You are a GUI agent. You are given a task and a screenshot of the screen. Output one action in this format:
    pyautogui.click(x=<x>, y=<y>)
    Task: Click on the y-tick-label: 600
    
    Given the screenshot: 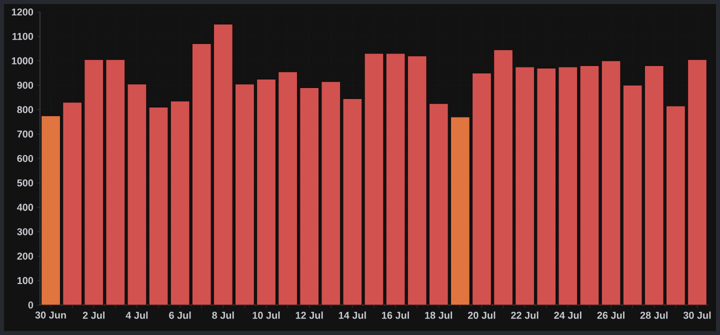 What is the action you would take?
    pyautogui.click(x=25, y=158)
    